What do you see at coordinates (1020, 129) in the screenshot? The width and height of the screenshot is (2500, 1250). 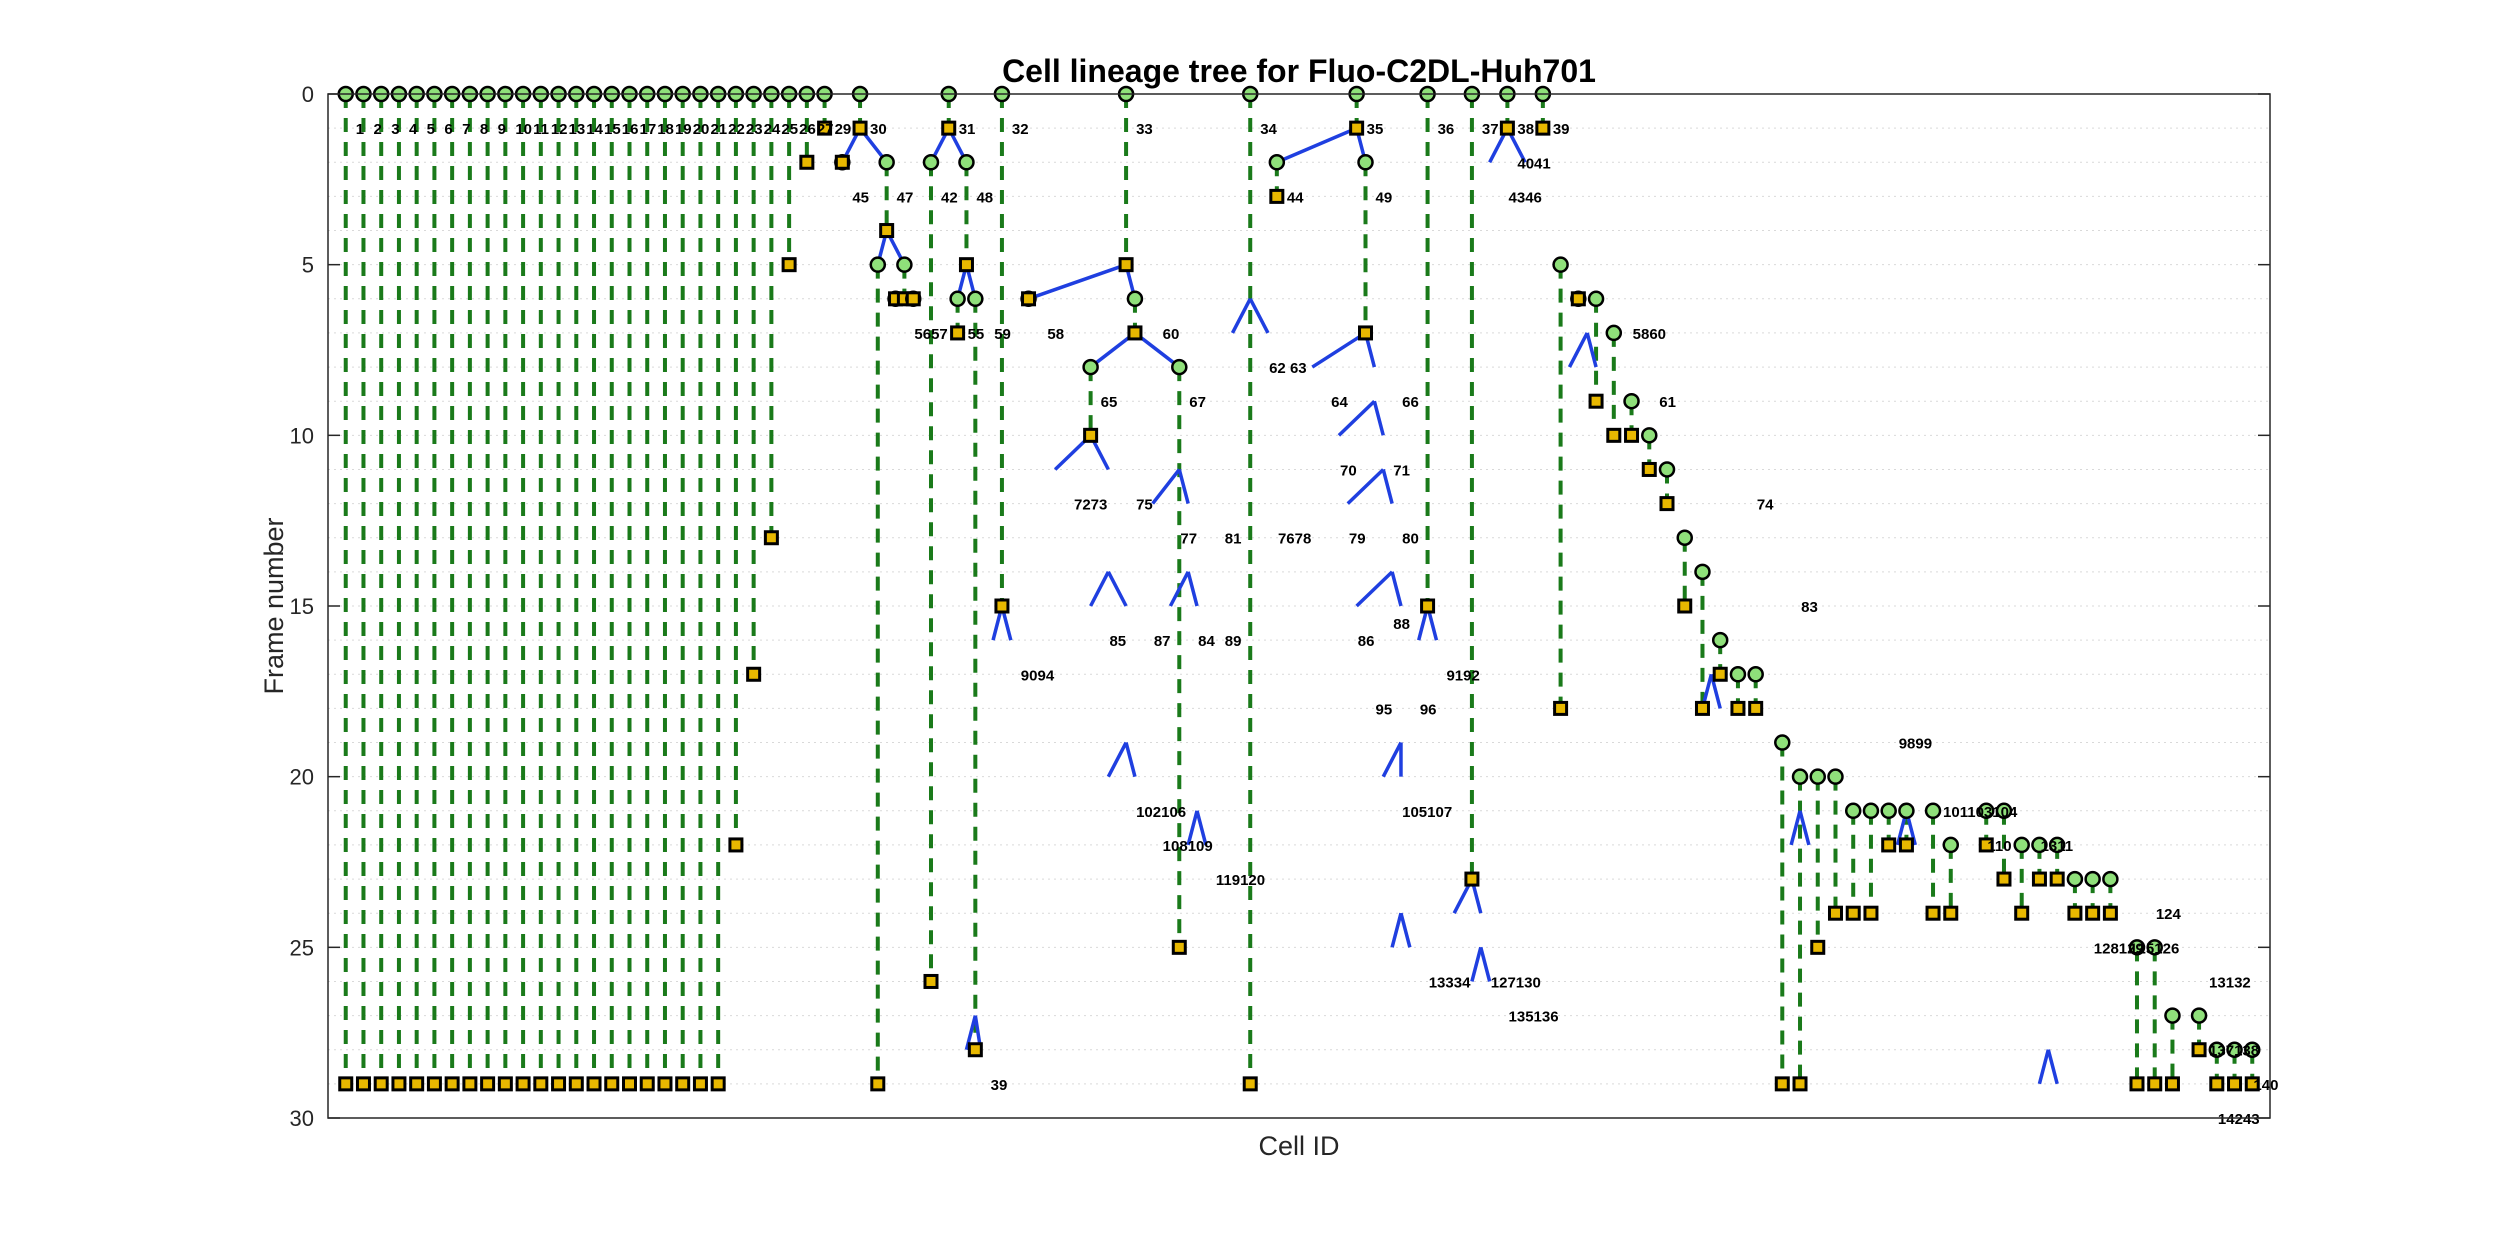 I see `cell-id-label: 32` at bounding box center [1020, 129].